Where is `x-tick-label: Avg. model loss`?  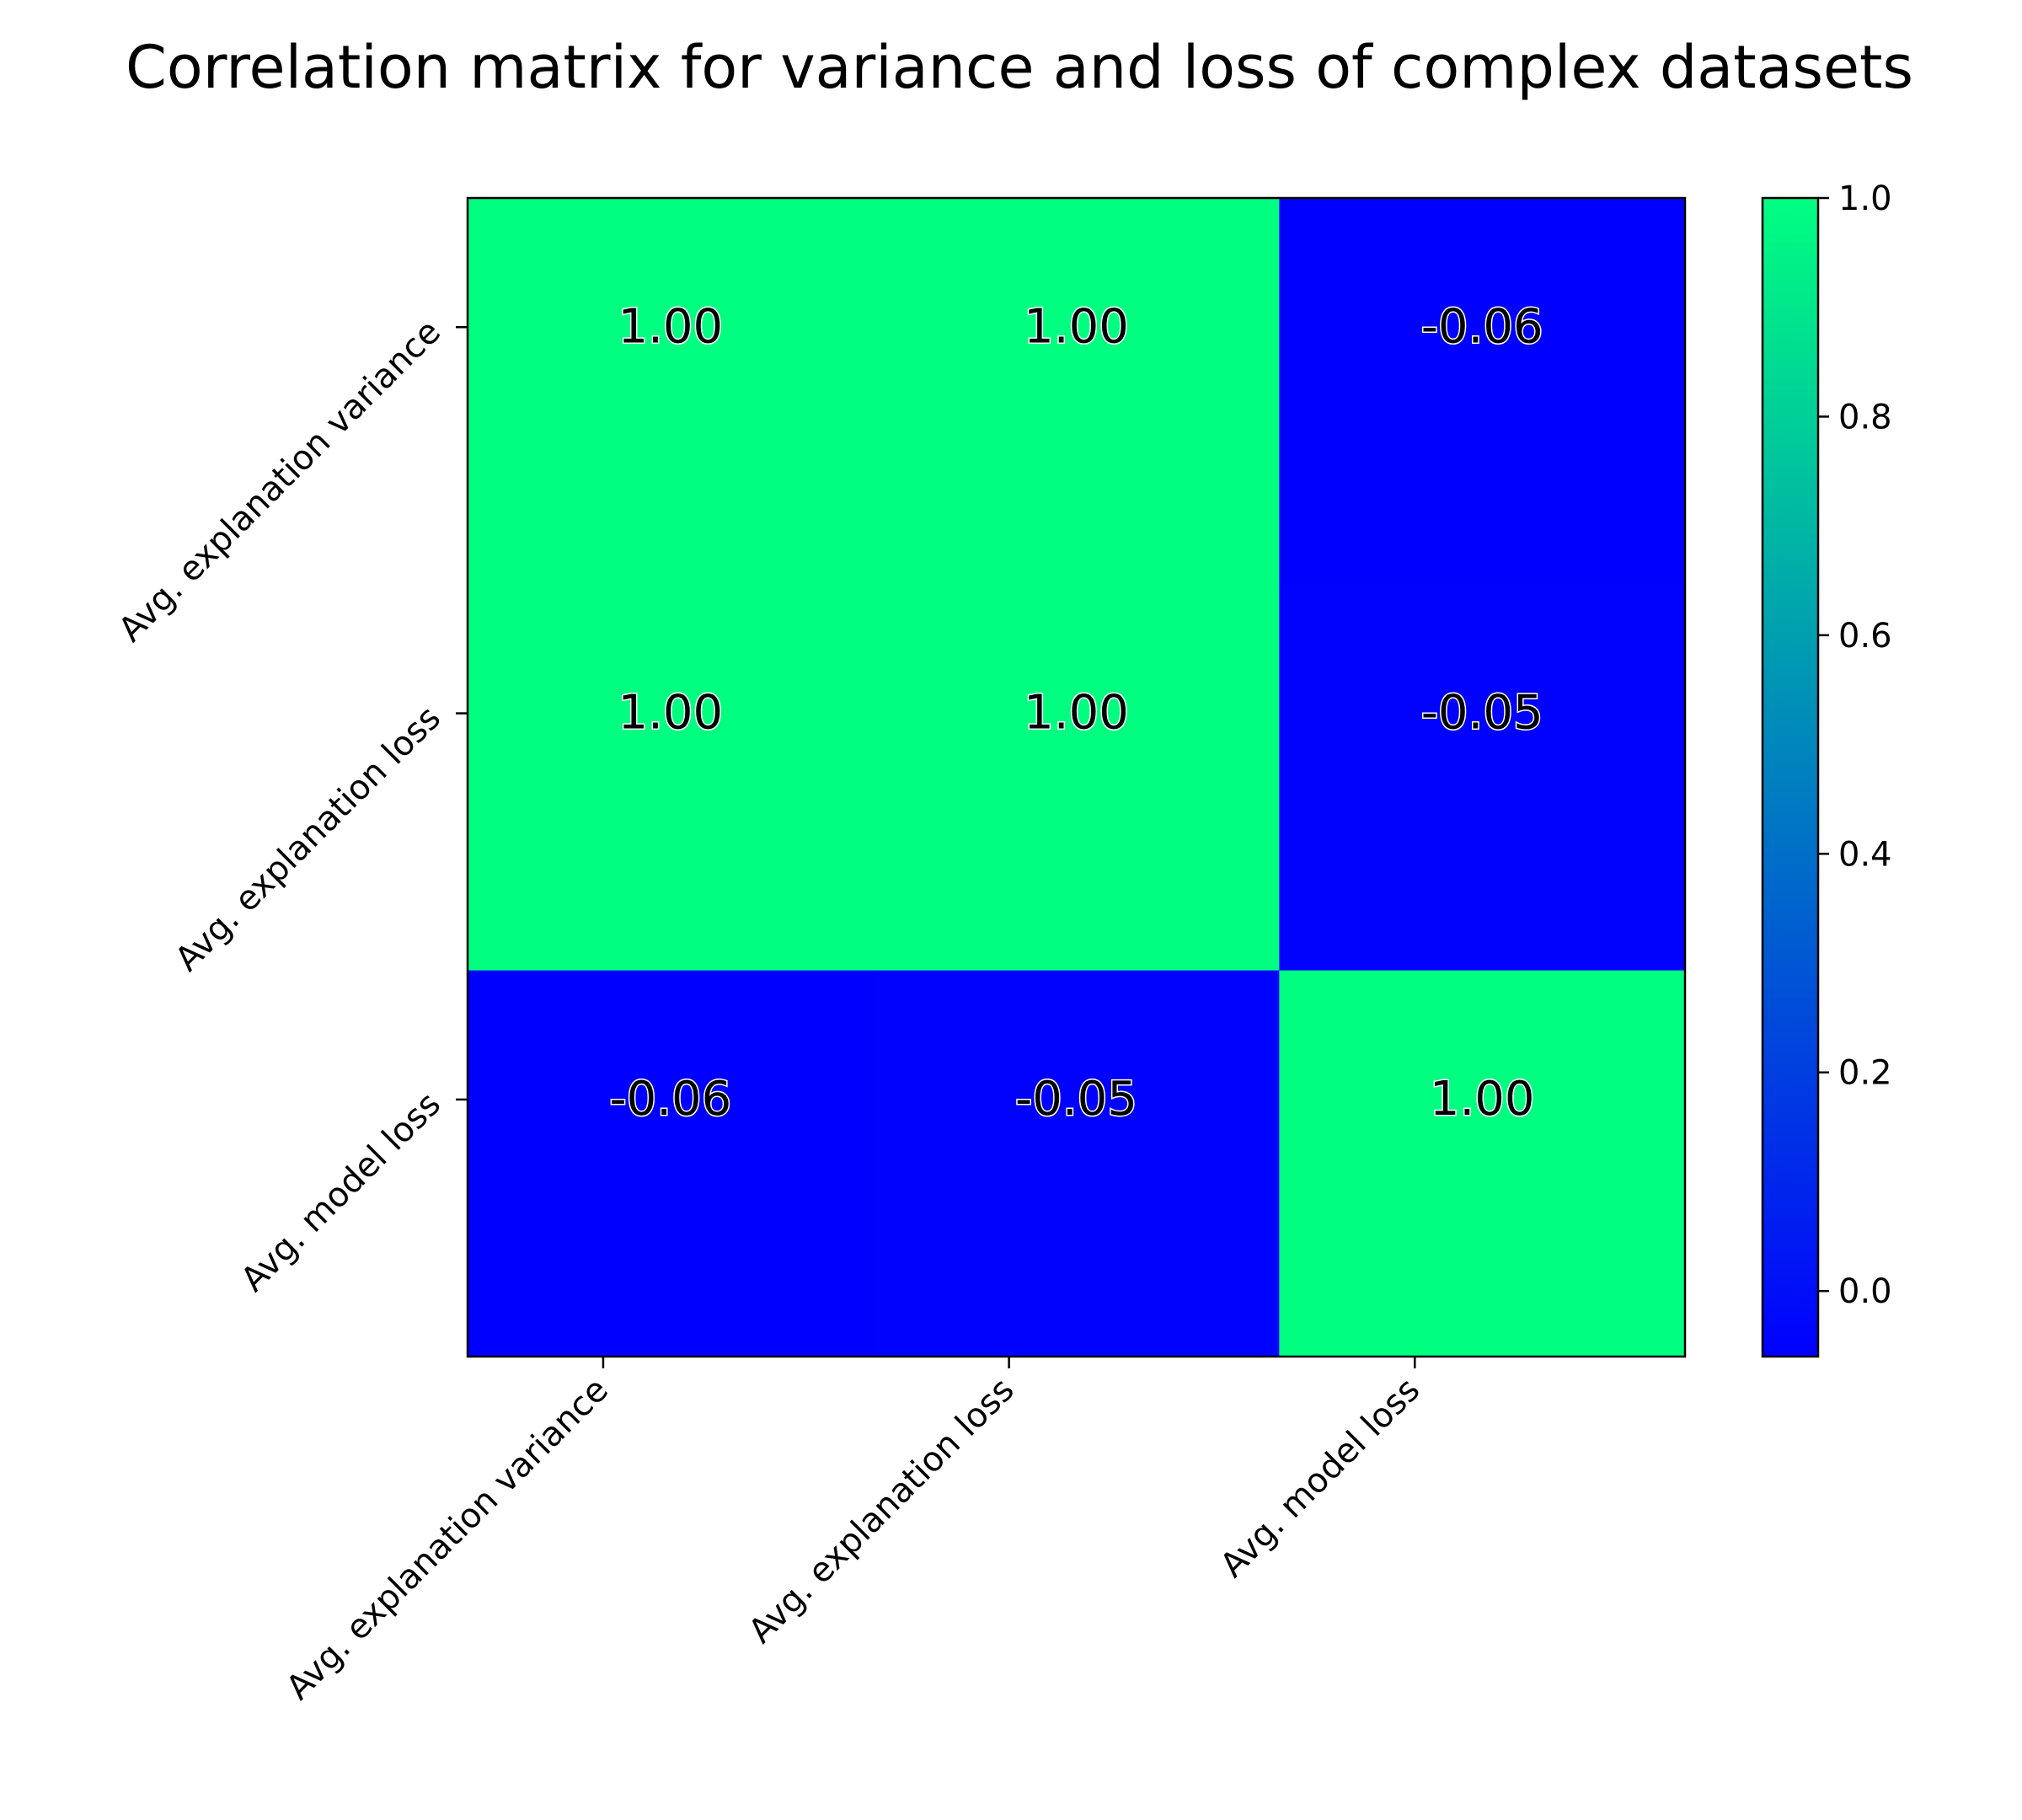
x-tick-label: Avg. model loss is located at coordinates (1320, 1478).